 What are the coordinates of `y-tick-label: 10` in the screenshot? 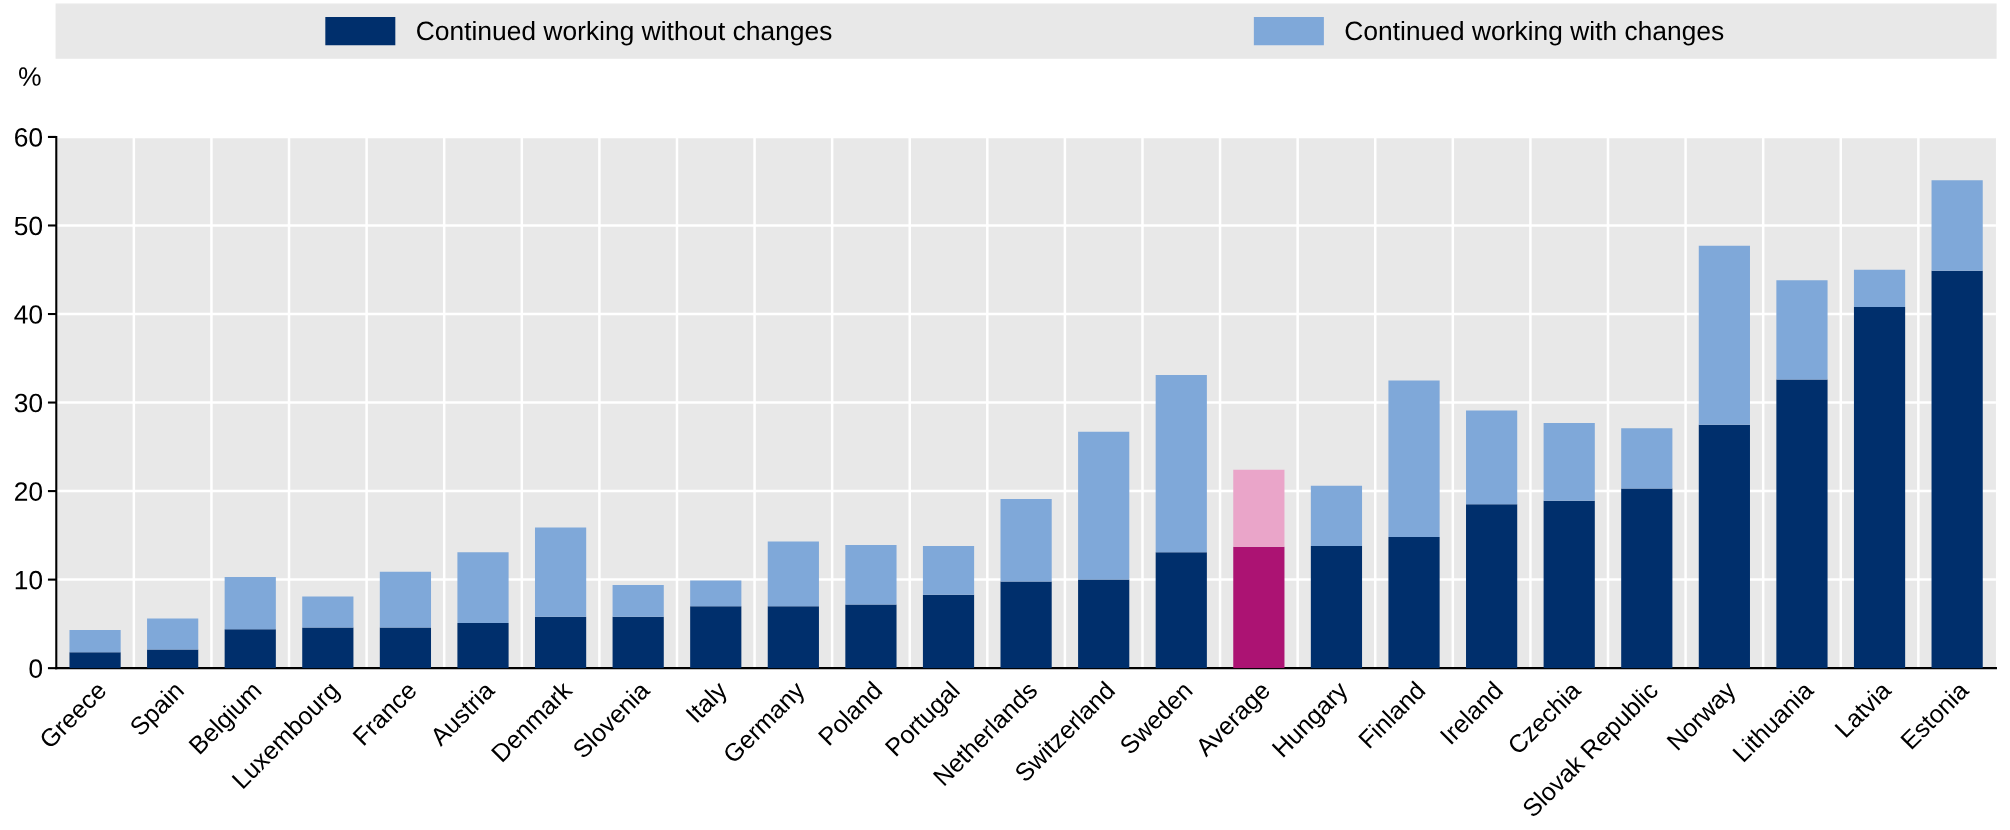 It's located at (29, 580).